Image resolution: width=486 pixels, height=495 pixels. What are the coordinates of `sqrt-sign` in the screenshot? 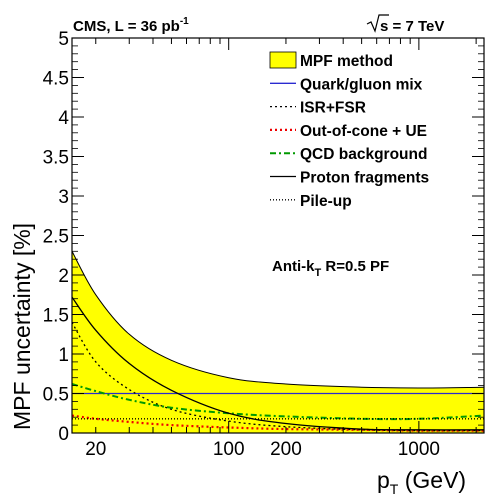 It's located at (377, 23).